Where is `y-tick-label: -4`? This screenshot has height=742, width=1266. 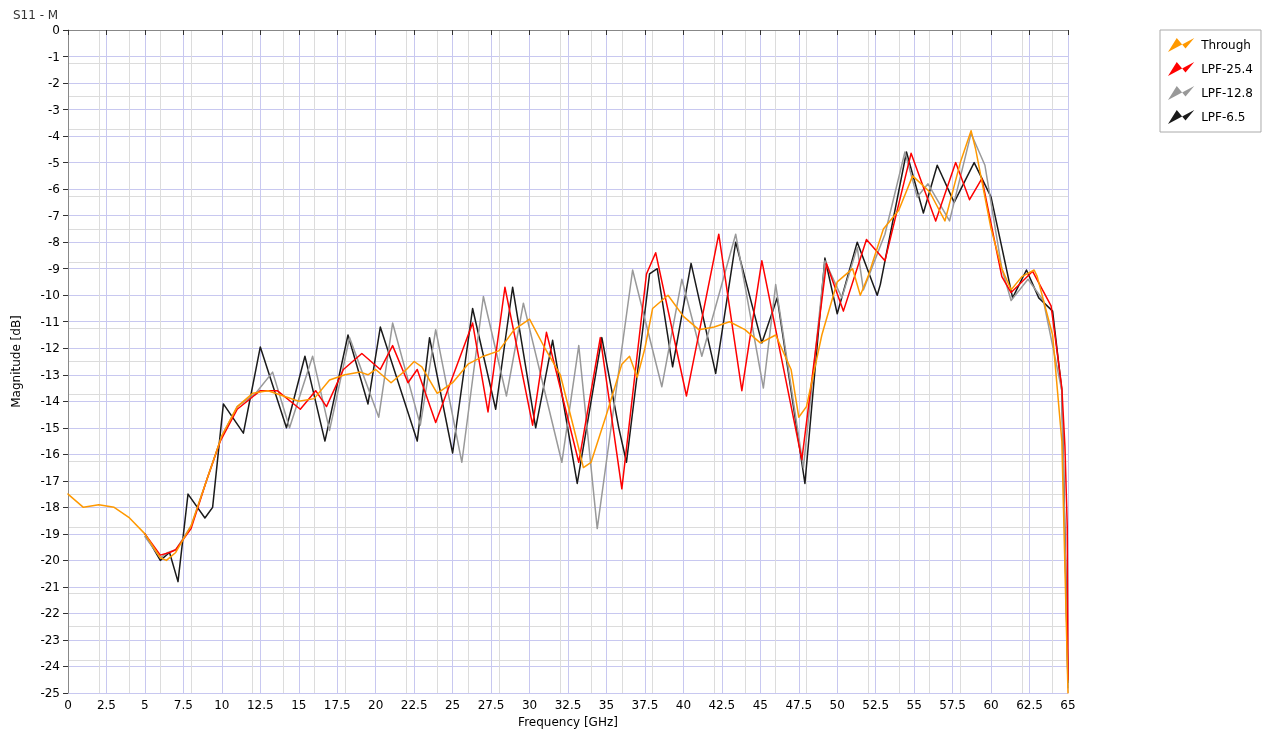
y-tick-label: -4 is located at coordinates (54, 136).